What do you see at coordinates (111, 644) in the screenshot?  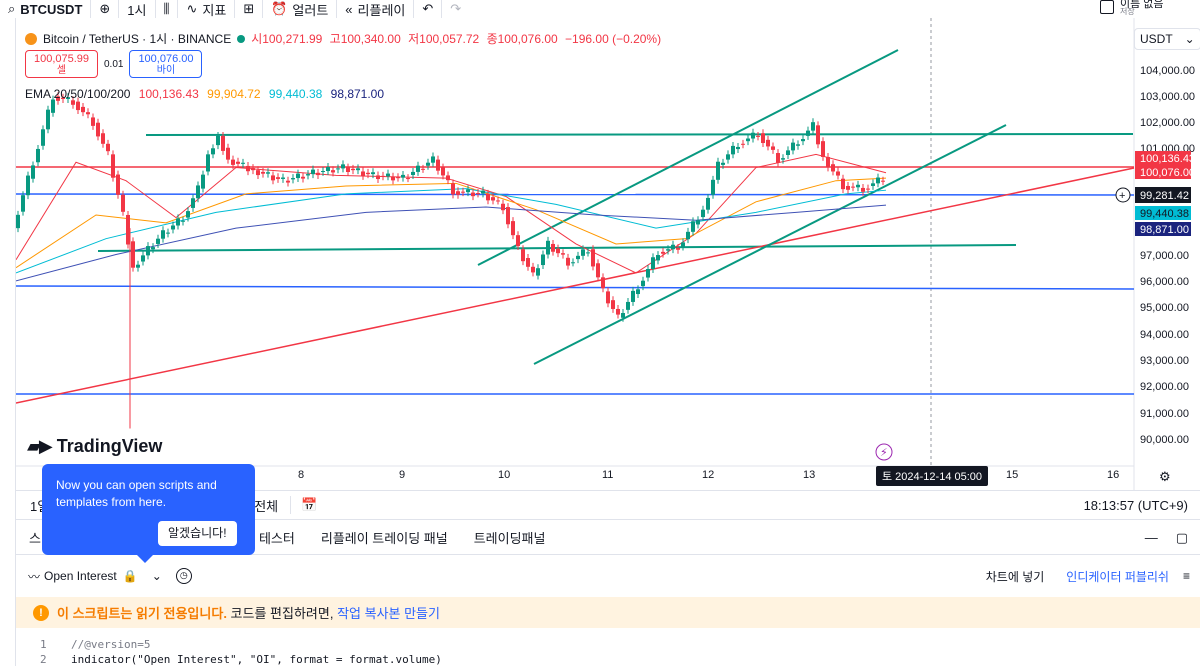 I see `code-line: //@version=5` at bounding box center [111, 644].